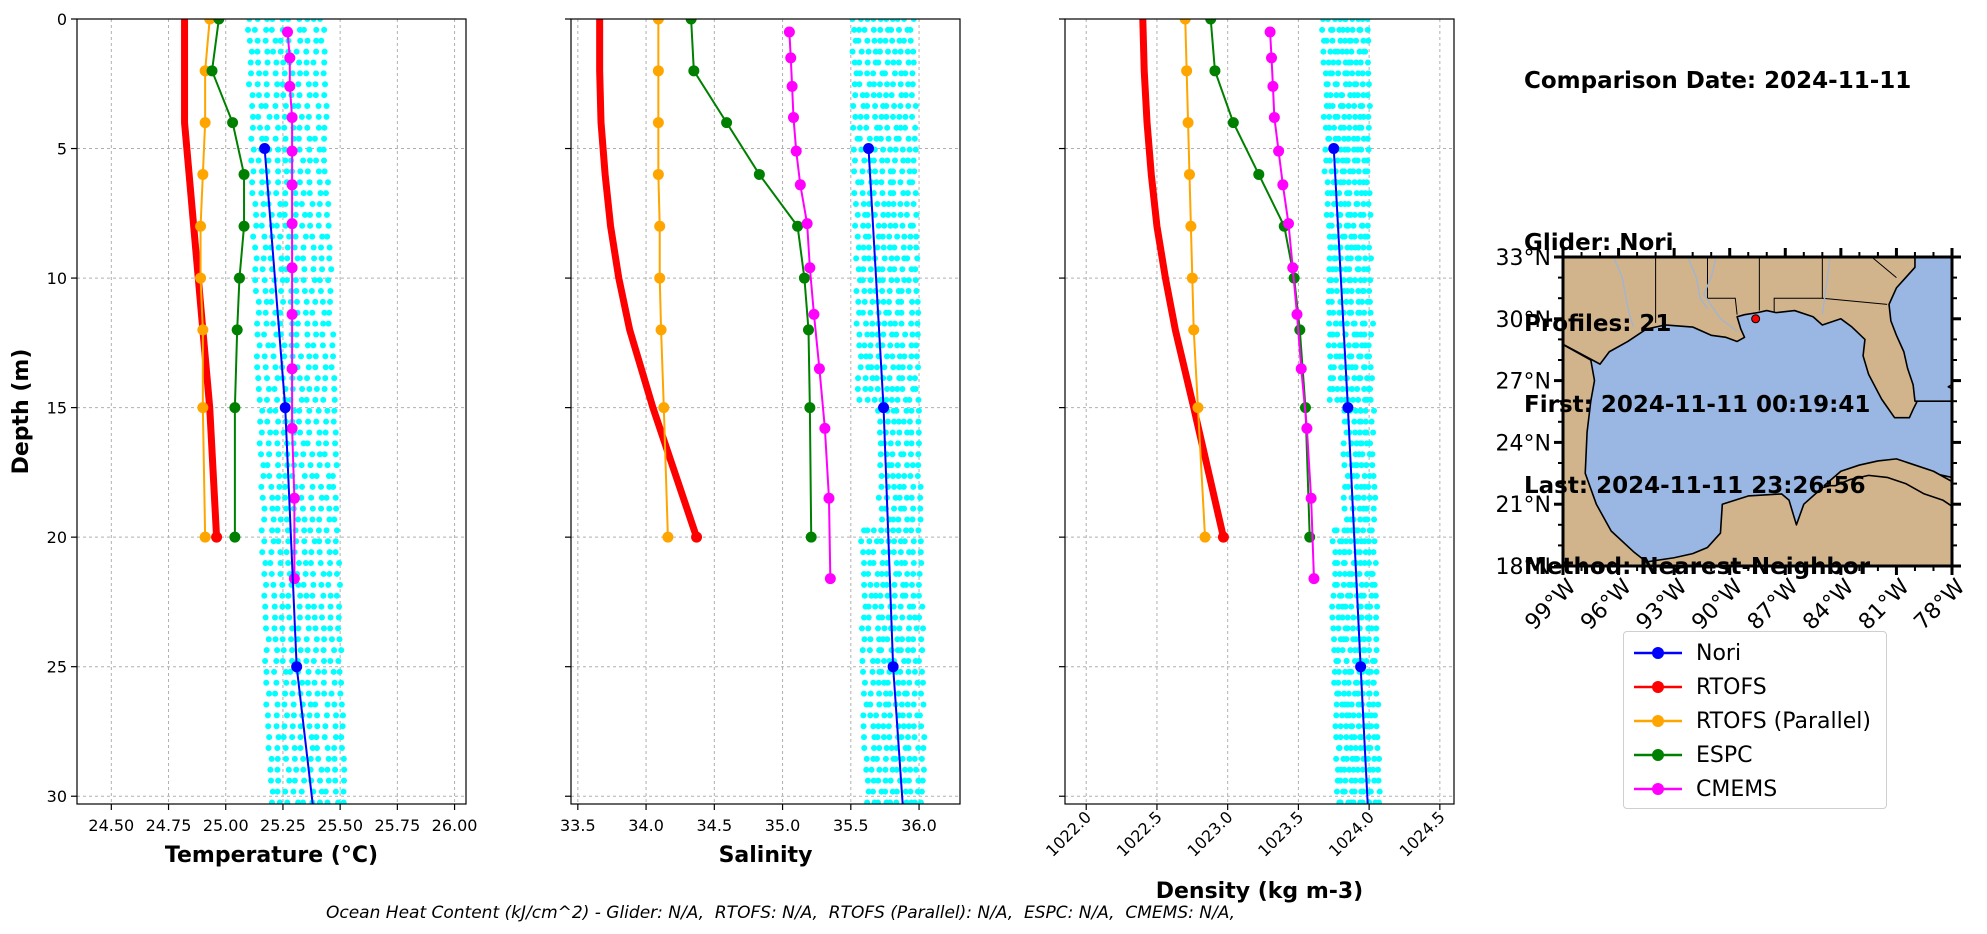 The height and width of the screenshot is (934, 1987). What do you see at coordinates (919, 825) in the screenshot?
I see `x-tick-label: 36.0` at bounding box center [919, 825].